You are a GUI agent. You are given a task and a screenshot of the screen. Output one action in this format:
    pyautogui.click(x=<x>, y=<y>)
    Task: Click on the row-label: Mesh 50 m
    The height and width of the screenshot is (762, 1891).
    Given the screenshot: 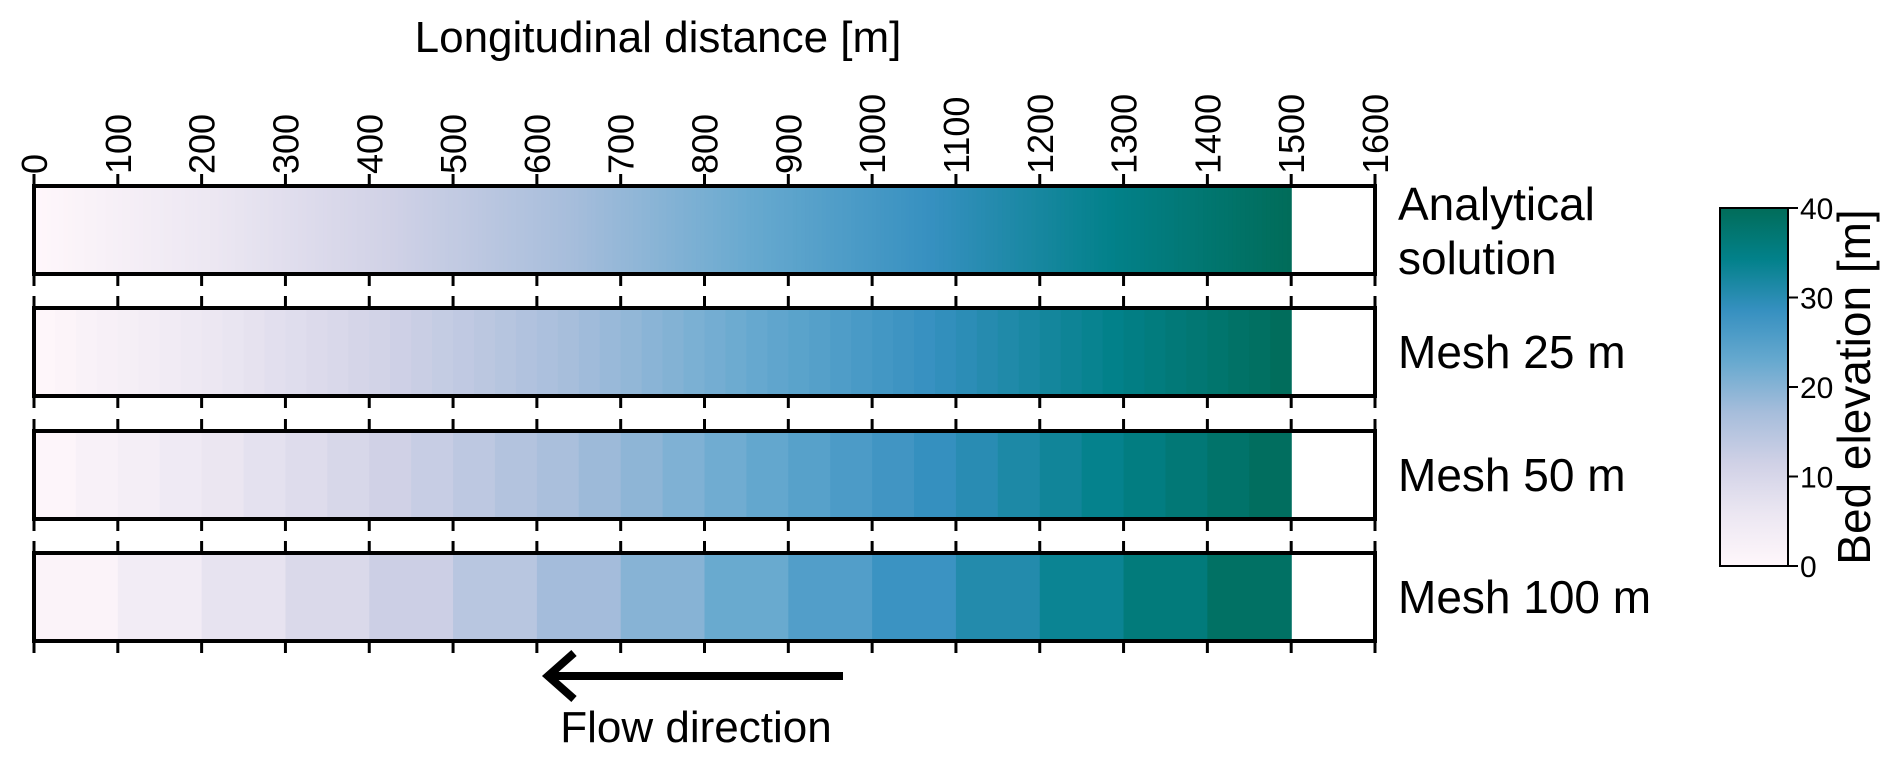 What is the action you would take?
    pyautogui.click(x=1512, y=475)
    